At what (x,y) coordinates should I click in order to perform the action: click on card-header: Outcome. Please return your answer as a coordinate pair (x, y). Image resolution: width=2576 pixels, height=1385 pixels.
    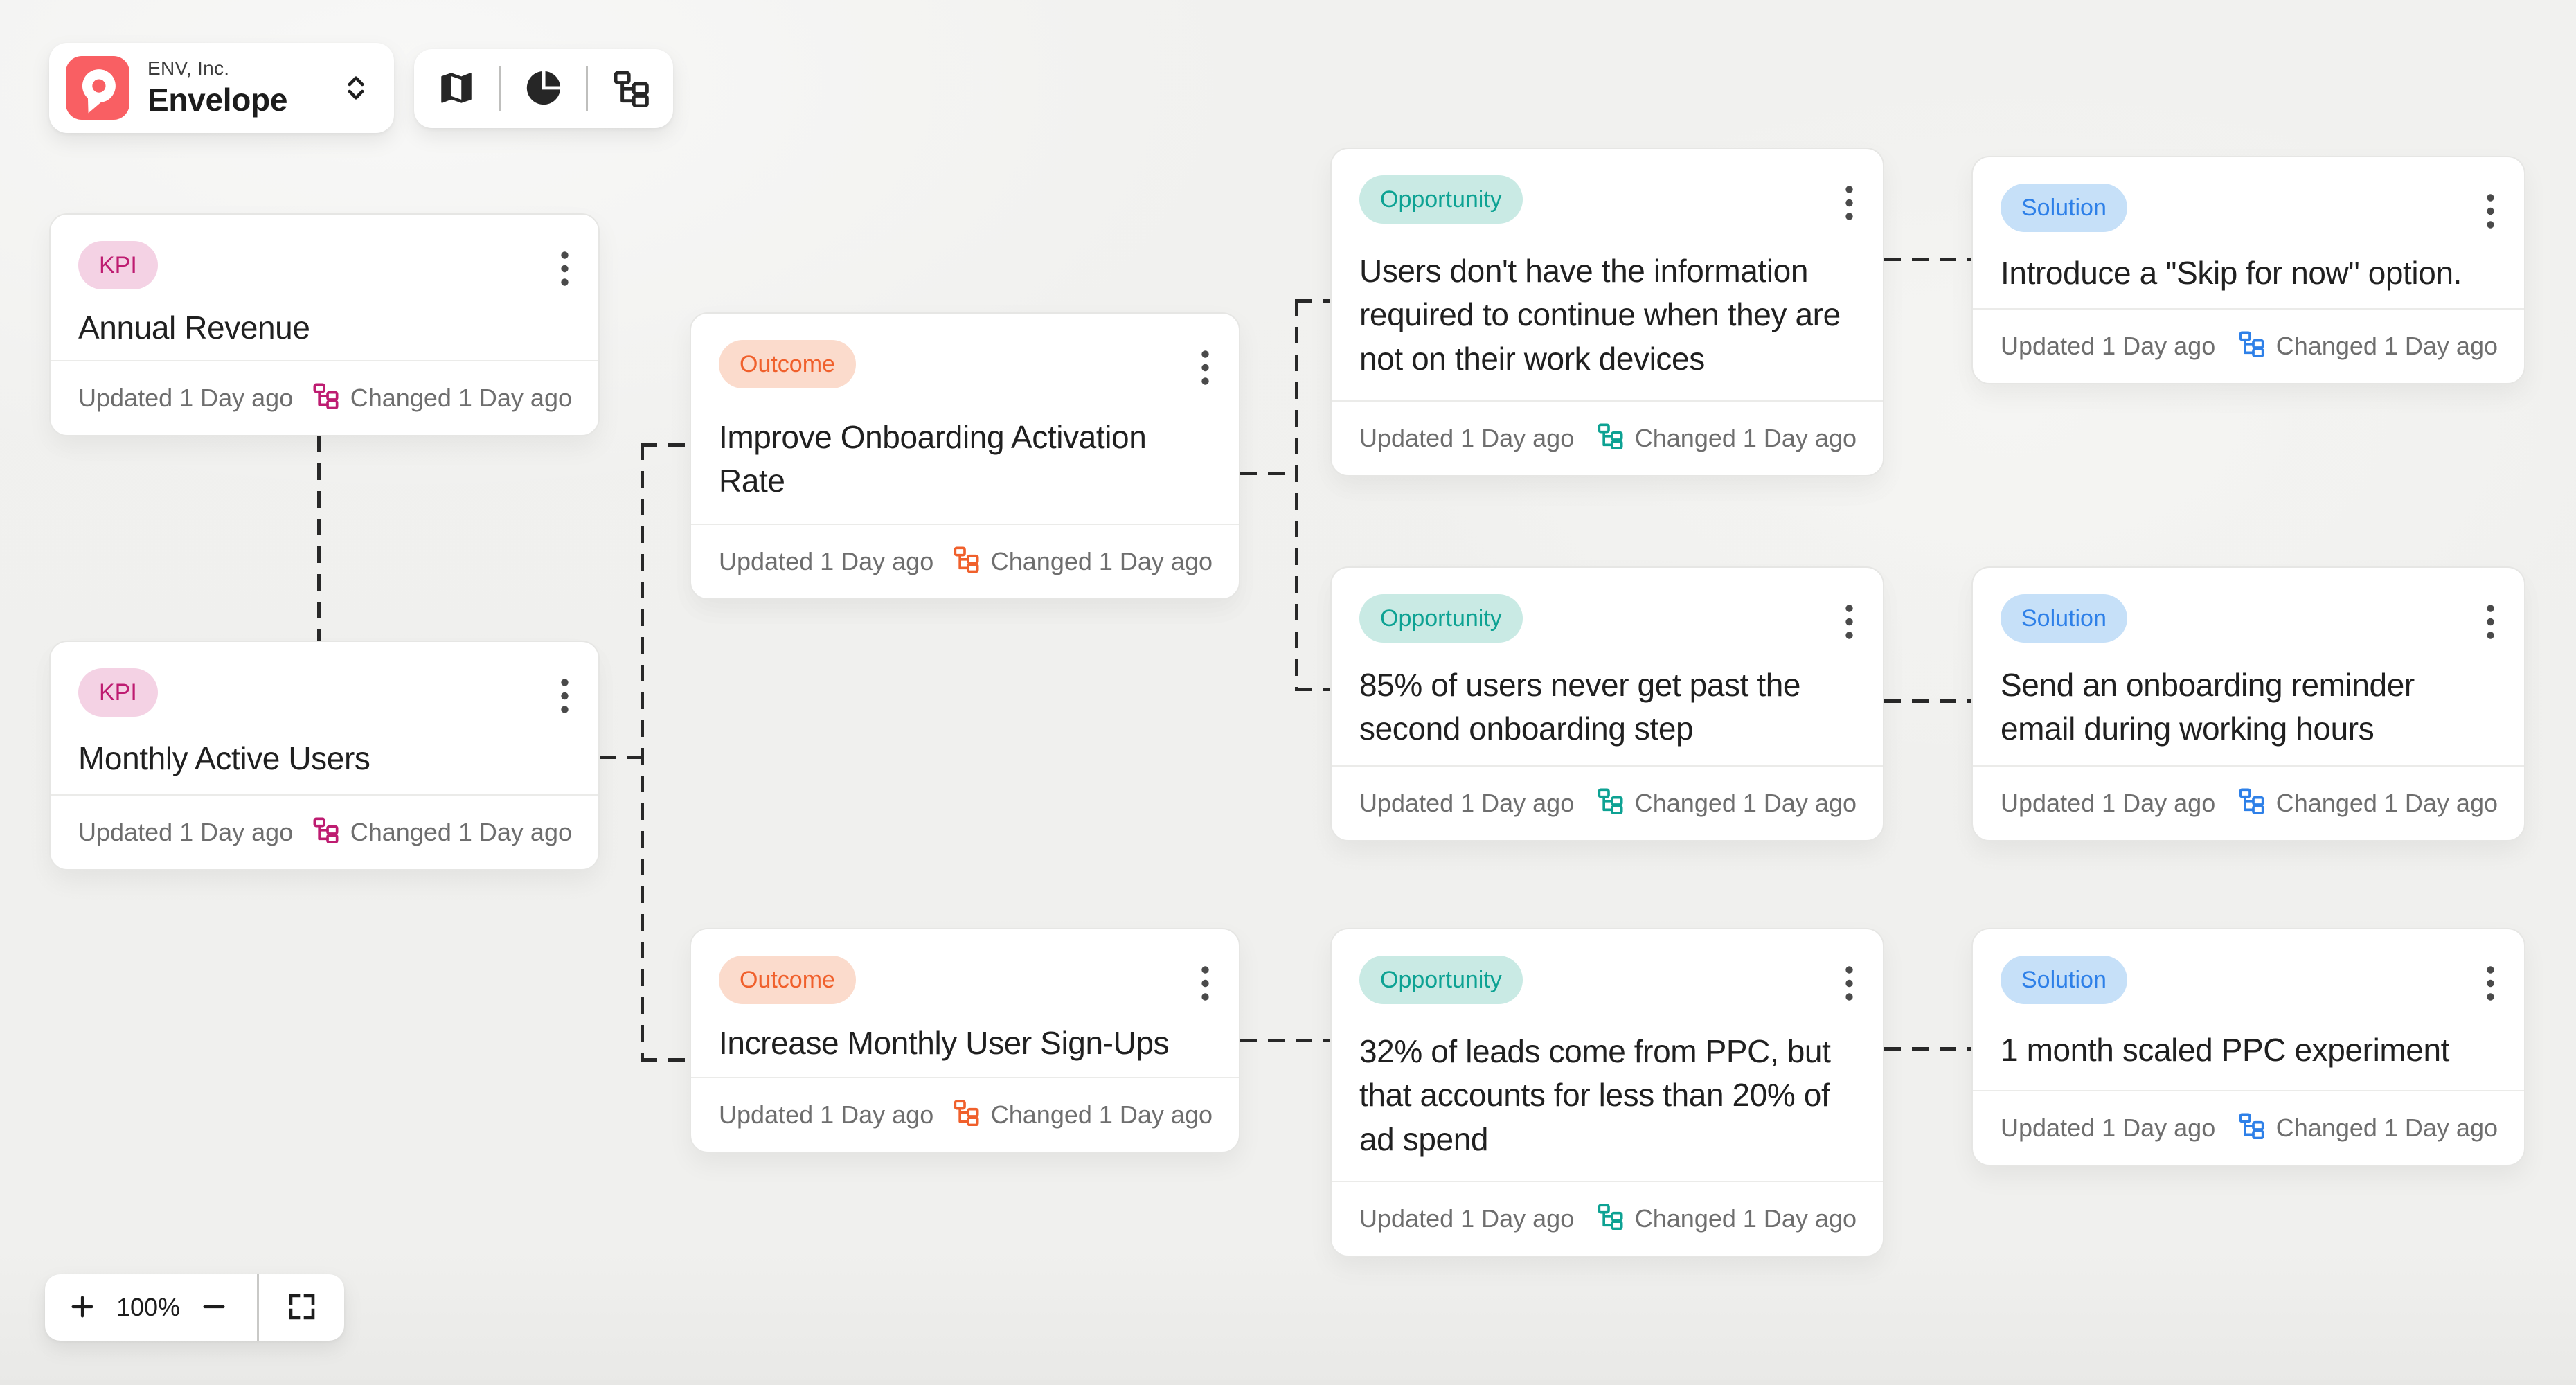
    Looking at the image, I should click on (965, 969).